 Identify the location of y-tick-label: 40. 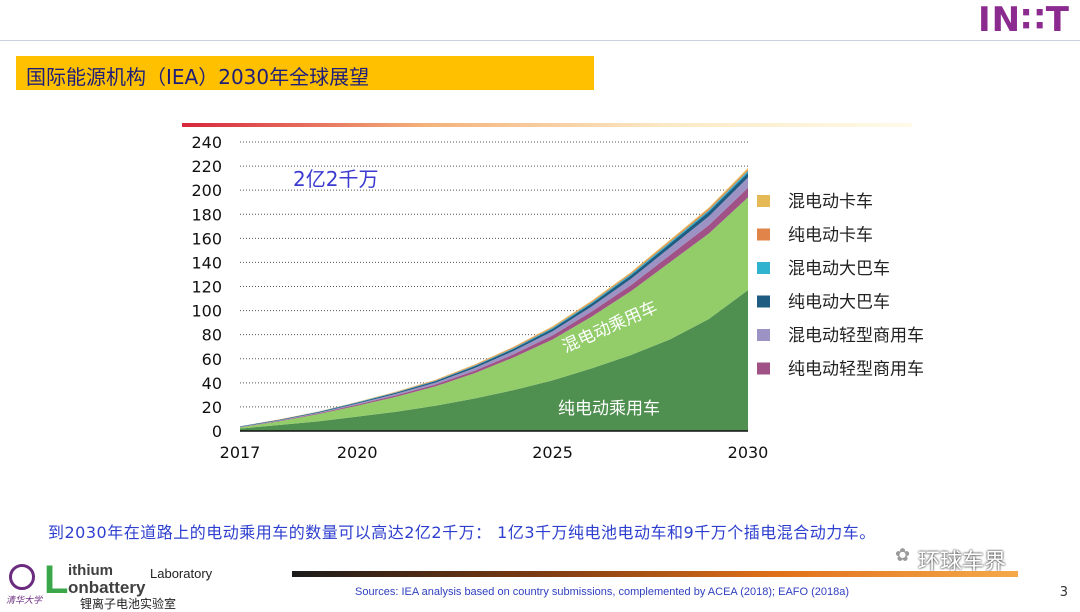
(212, 383).